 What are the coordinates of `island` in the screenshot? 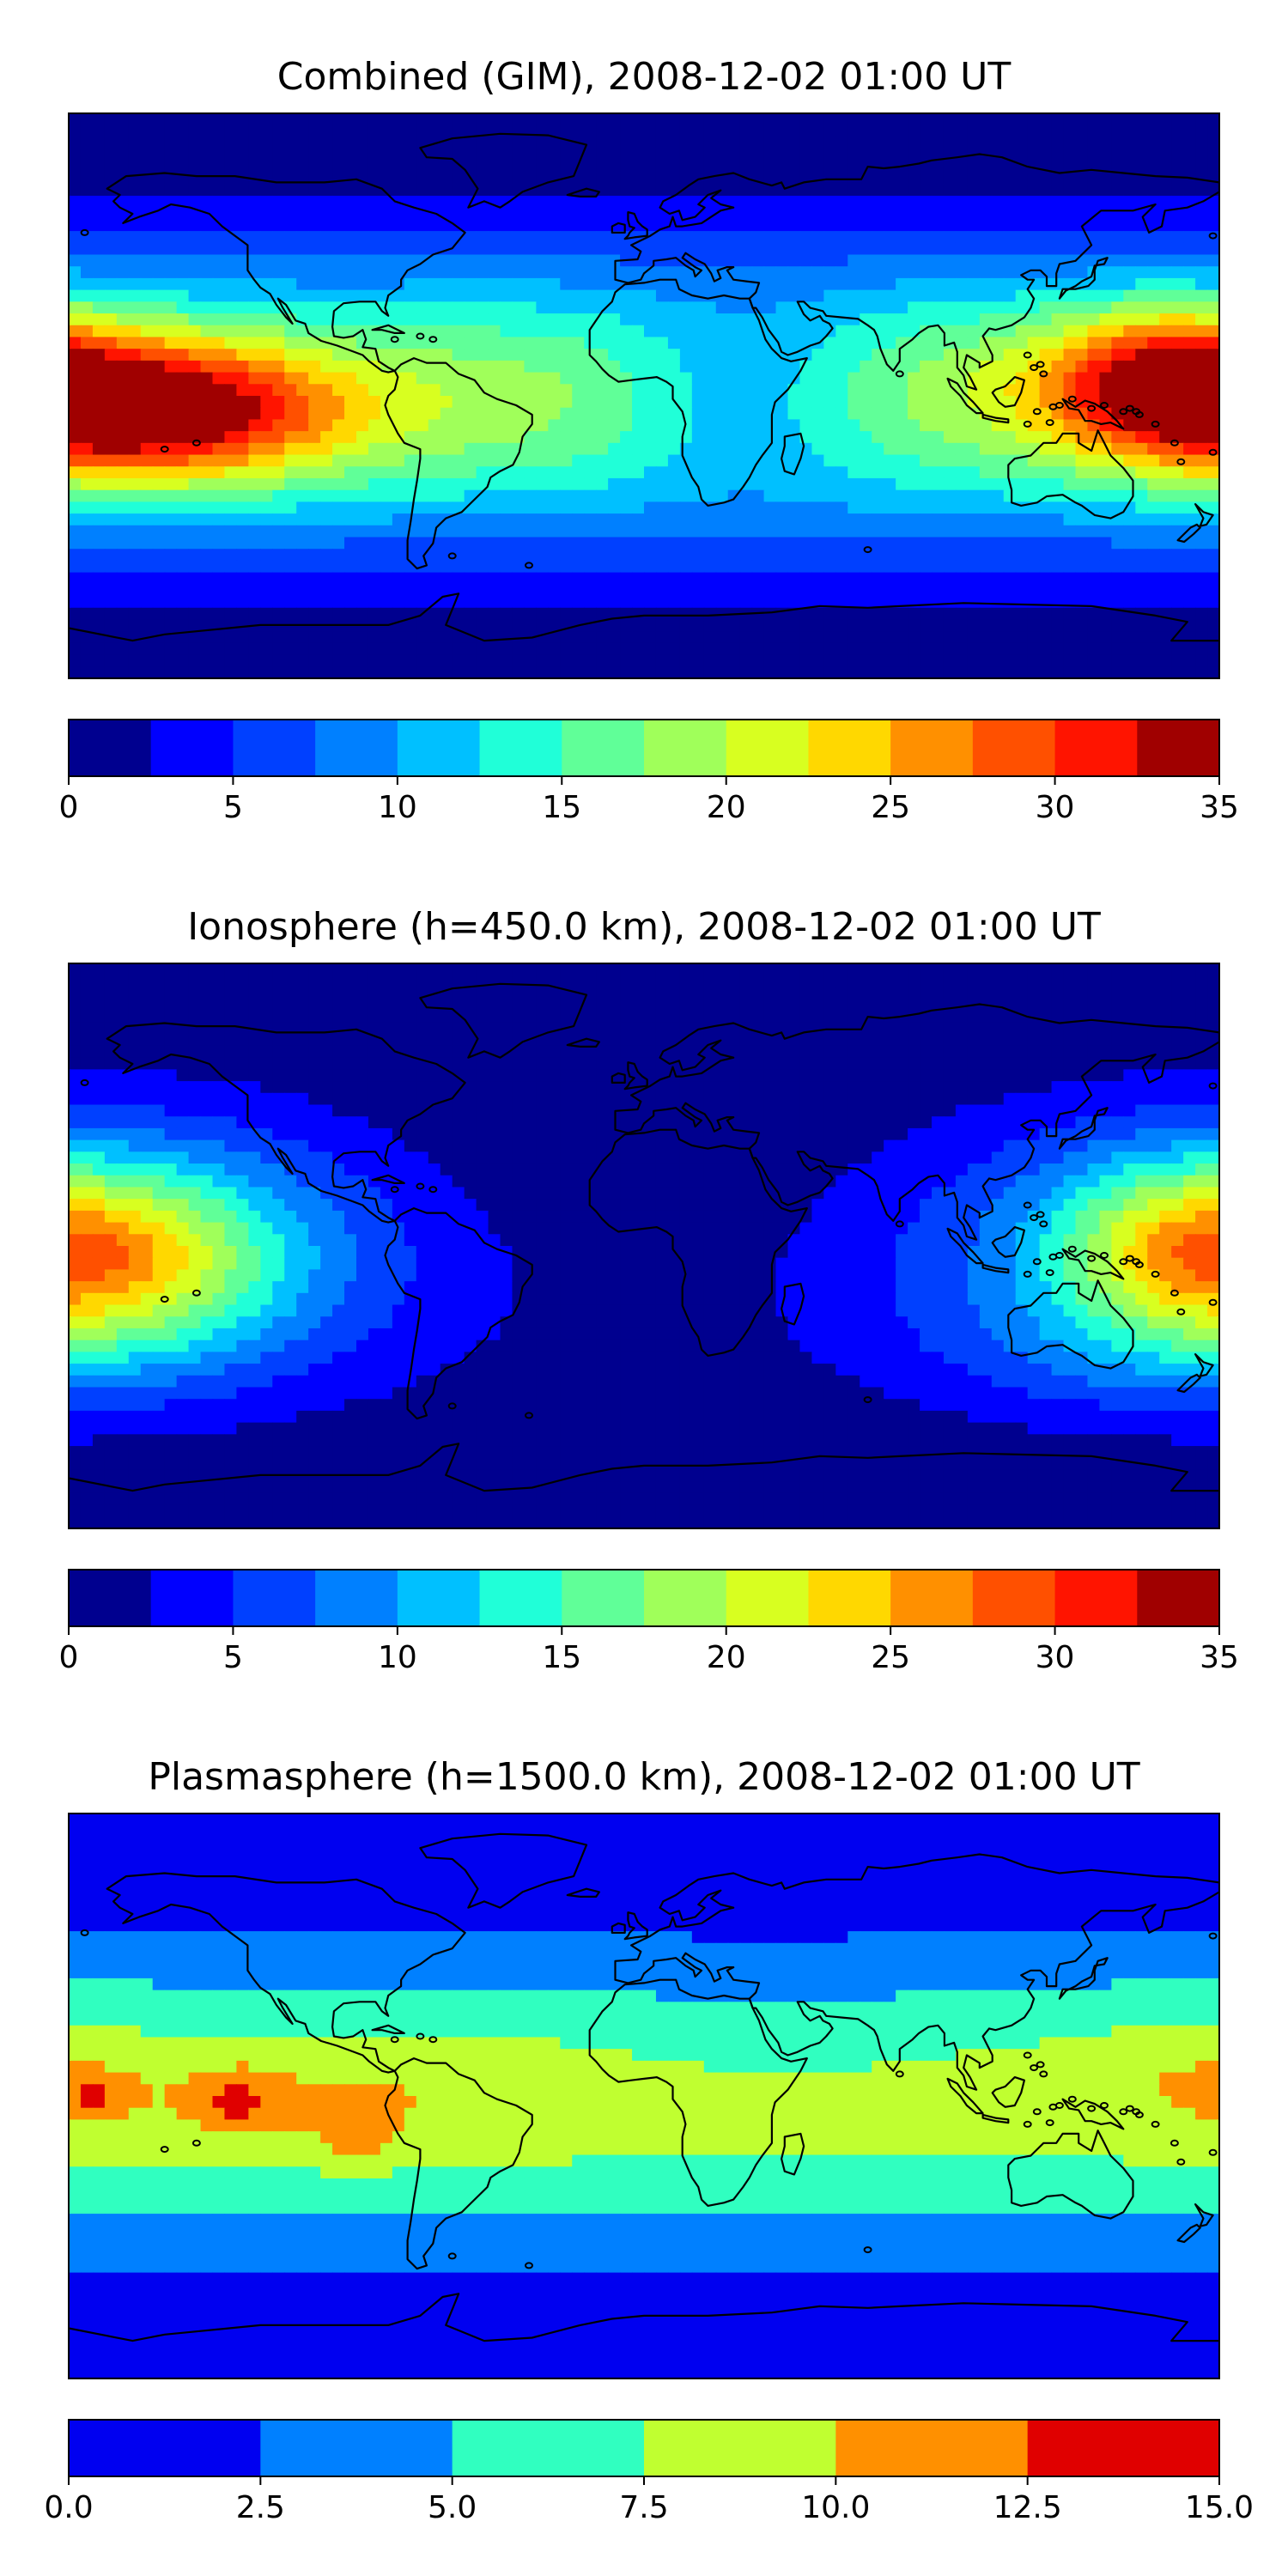 It's located at (1181, 461).